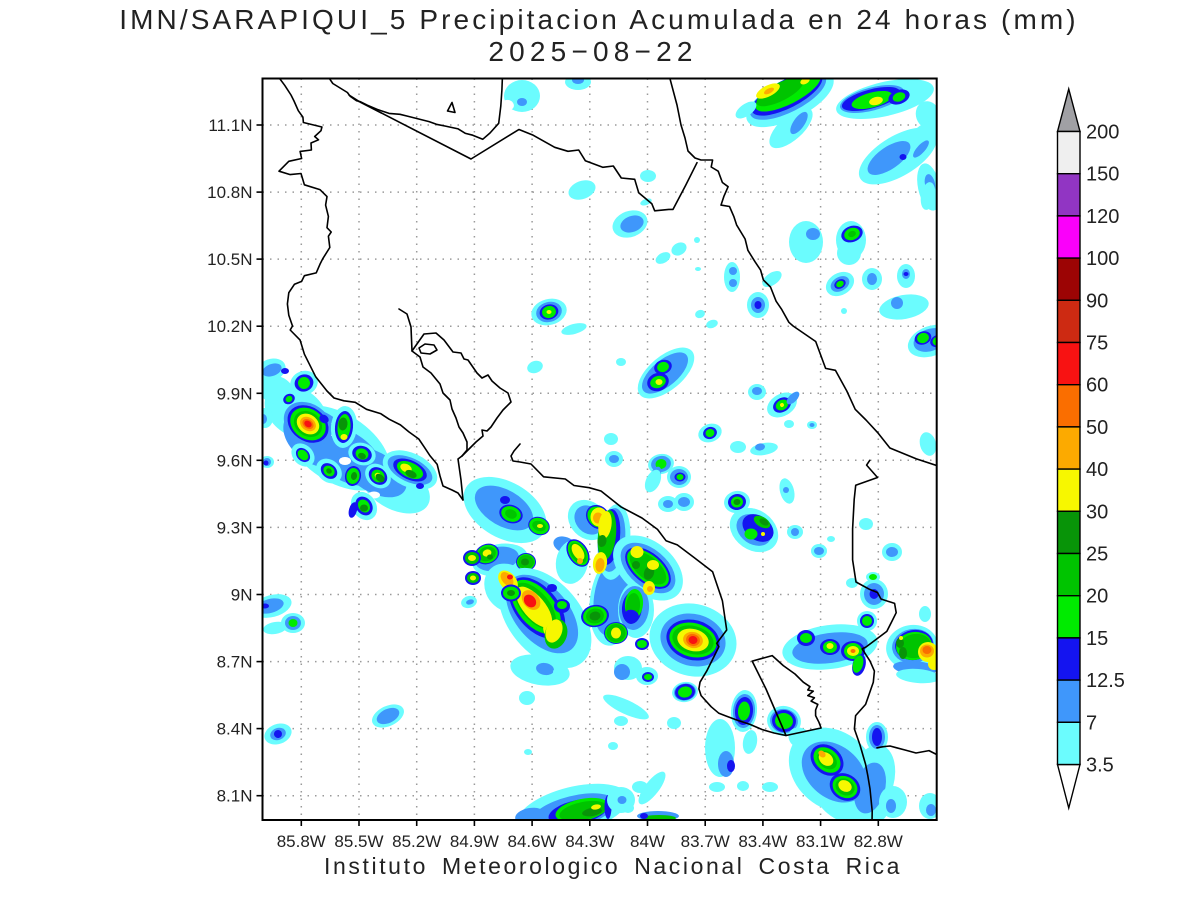 Image resolution: width=1200 pixels, height=900 pixels. Describe the element at coordinates (592, 51) in the screenshot. I see `svg-text: 2025−08−22` at that location.